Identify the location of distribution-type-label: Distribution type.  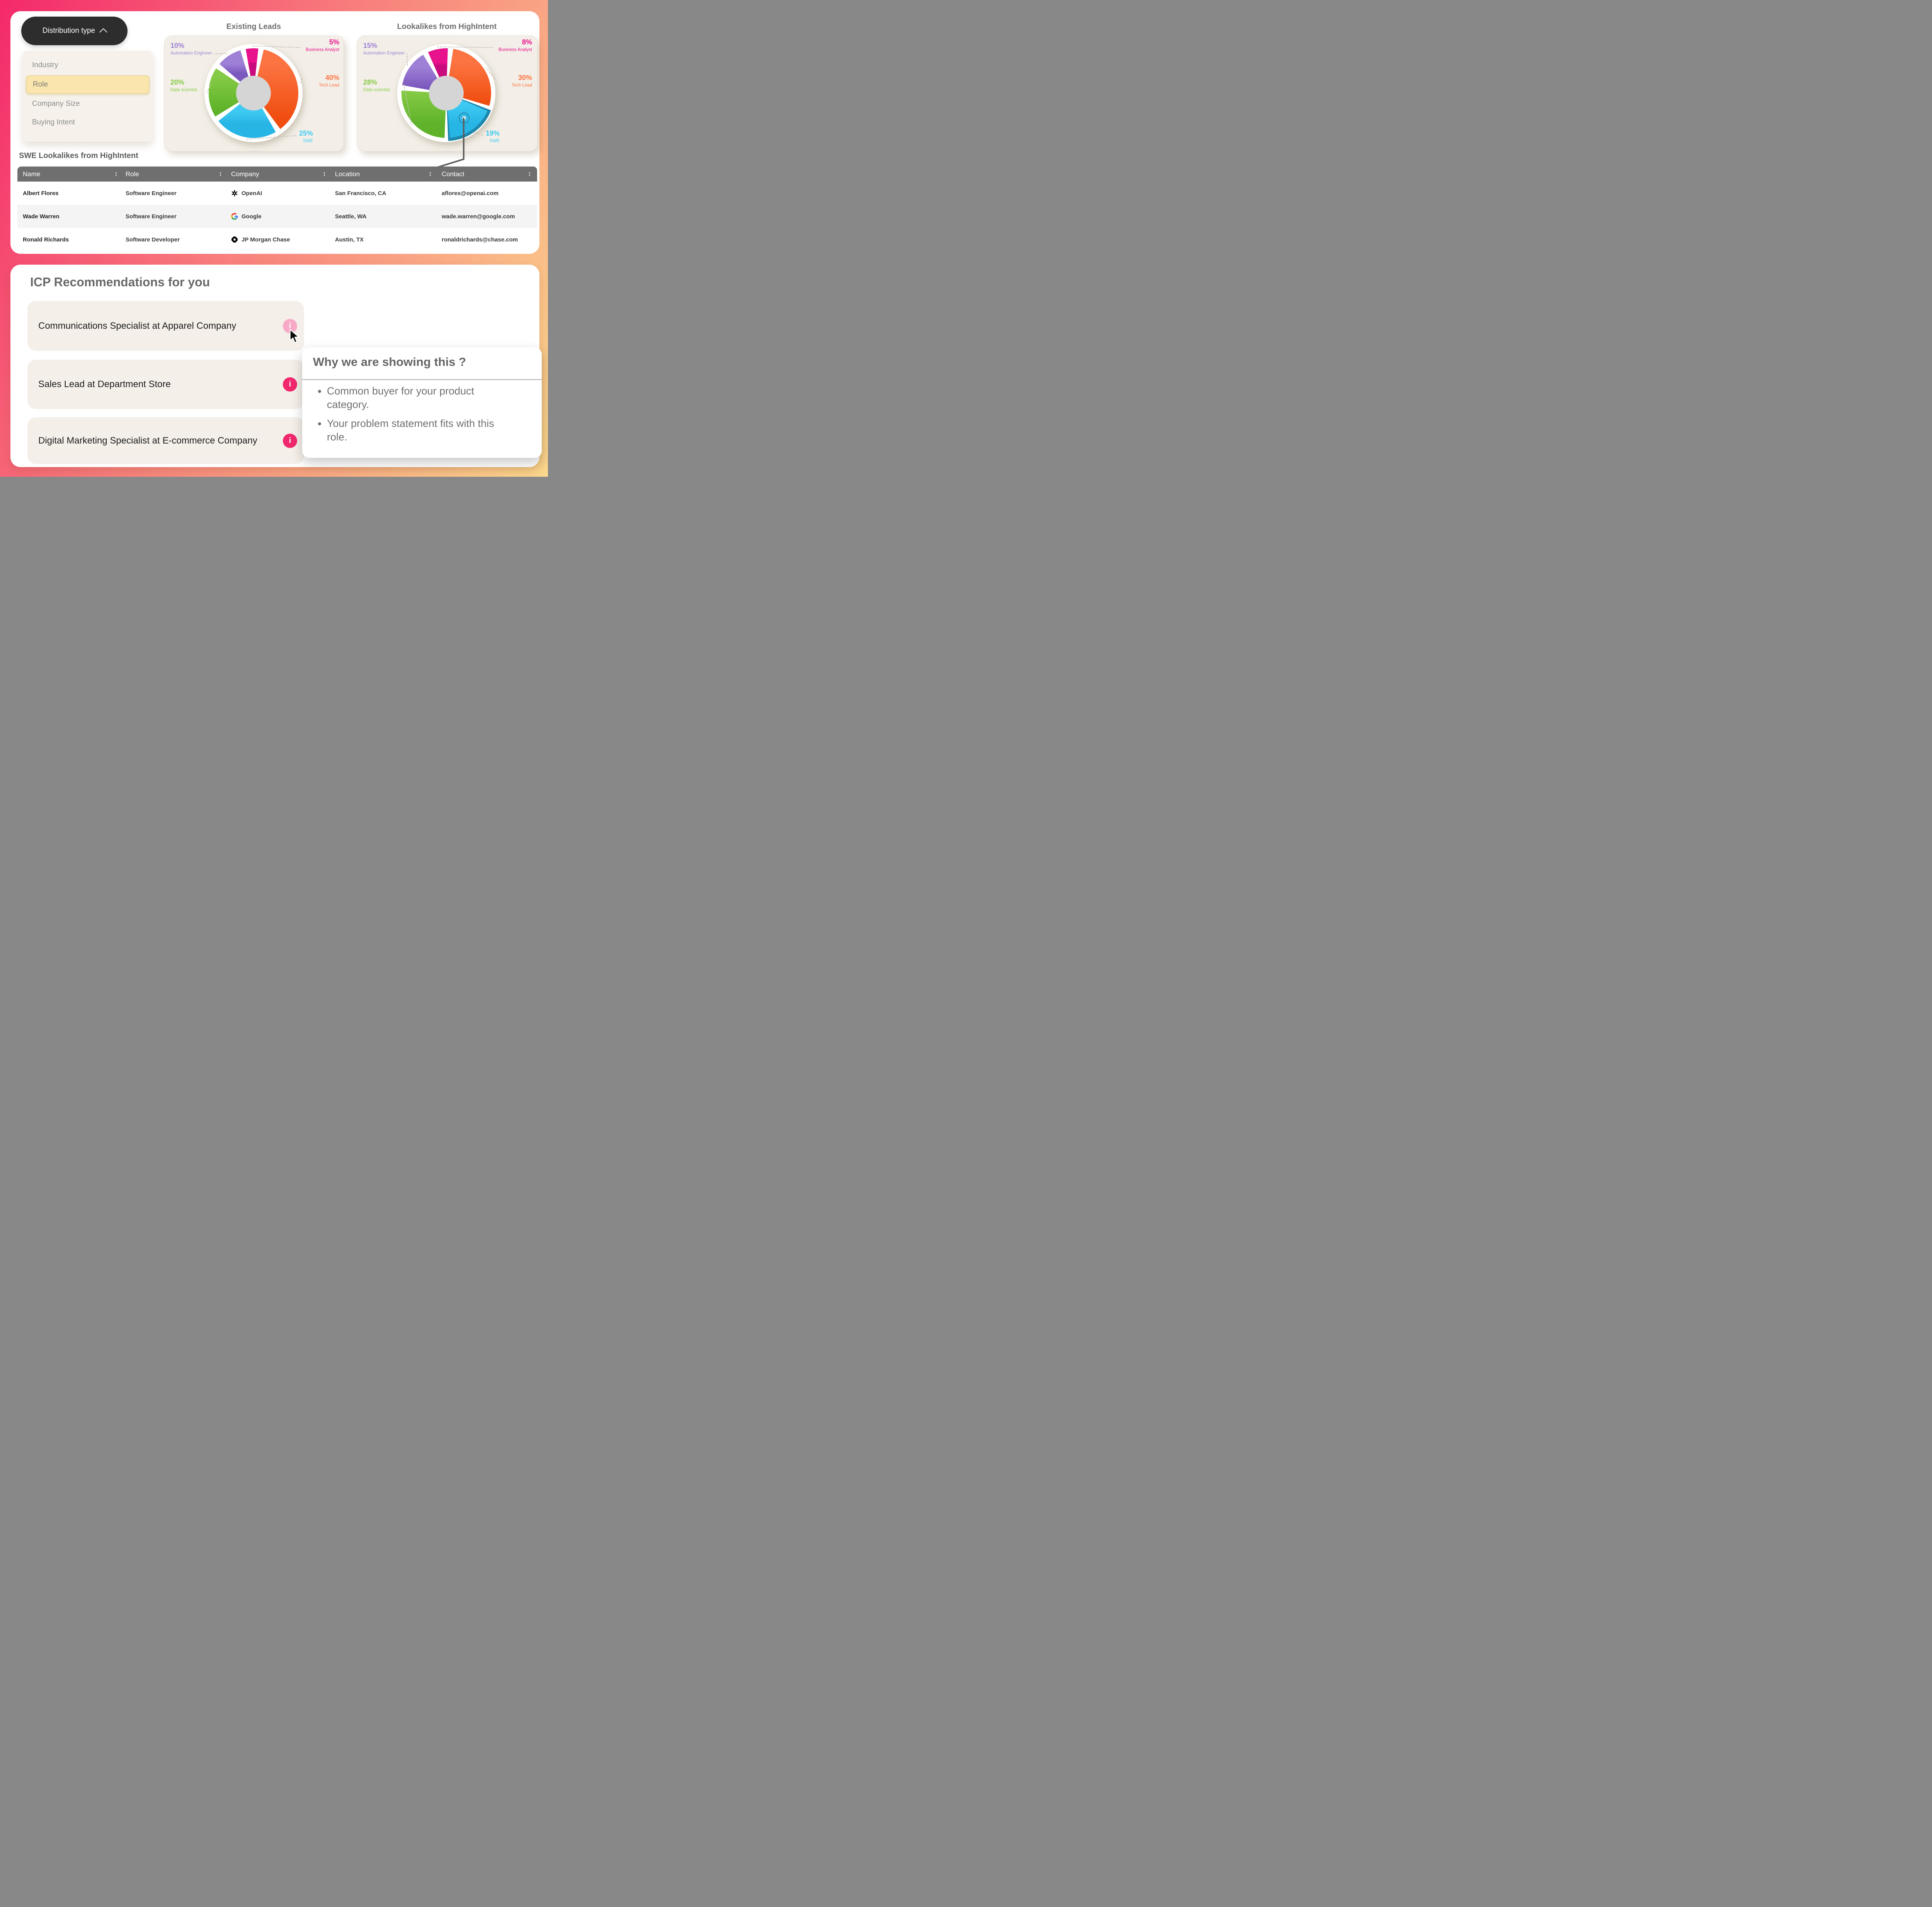
(68, 31).